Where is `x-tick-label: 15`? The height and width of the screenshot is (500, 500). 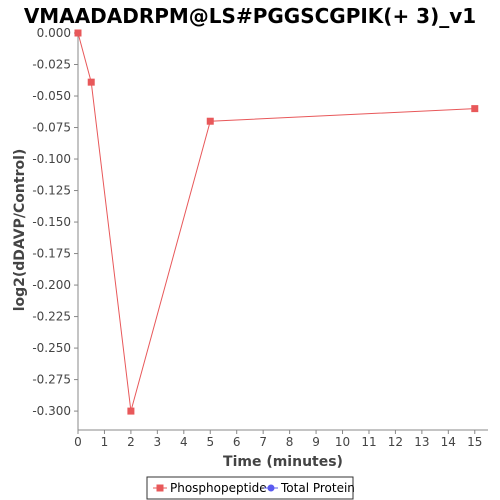 x-tick-label: 15 is located at coordinates (474, 442).